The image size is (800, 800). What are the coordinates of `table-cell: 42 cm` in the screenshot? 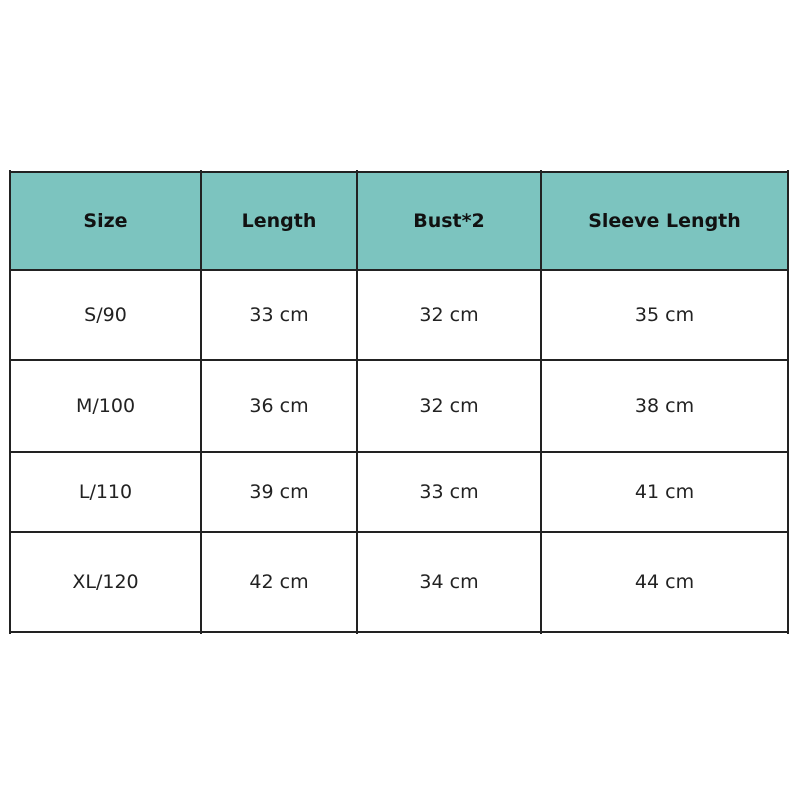 It's located at (279, 582).